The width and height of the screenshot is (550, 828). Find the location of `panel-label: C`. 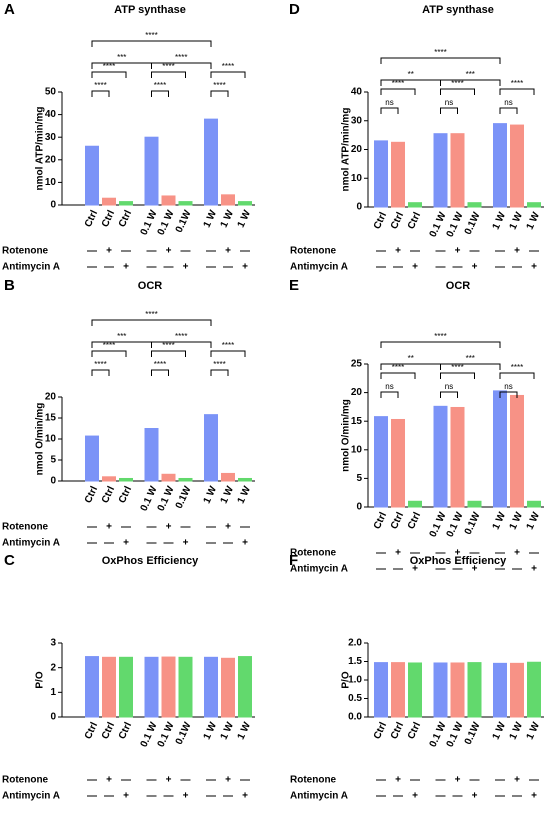

panel-label: C is located at coordinates (9, 560).